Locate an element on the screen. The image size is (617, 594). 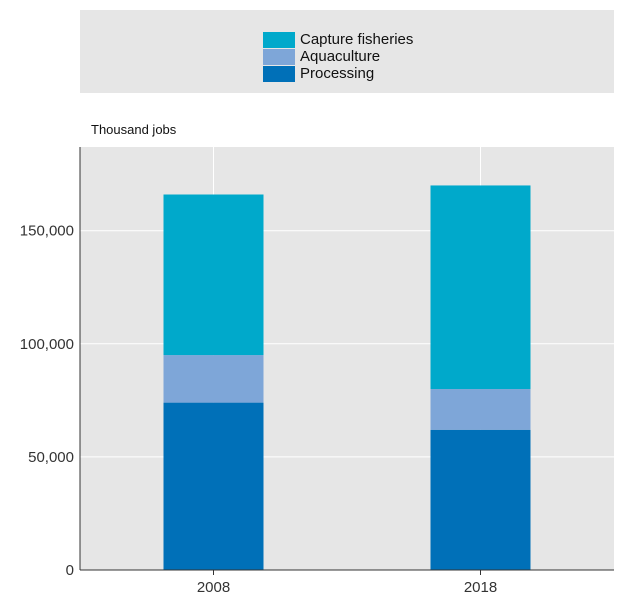
legend-item-processing: Processing is located at coordinates (318, 73).